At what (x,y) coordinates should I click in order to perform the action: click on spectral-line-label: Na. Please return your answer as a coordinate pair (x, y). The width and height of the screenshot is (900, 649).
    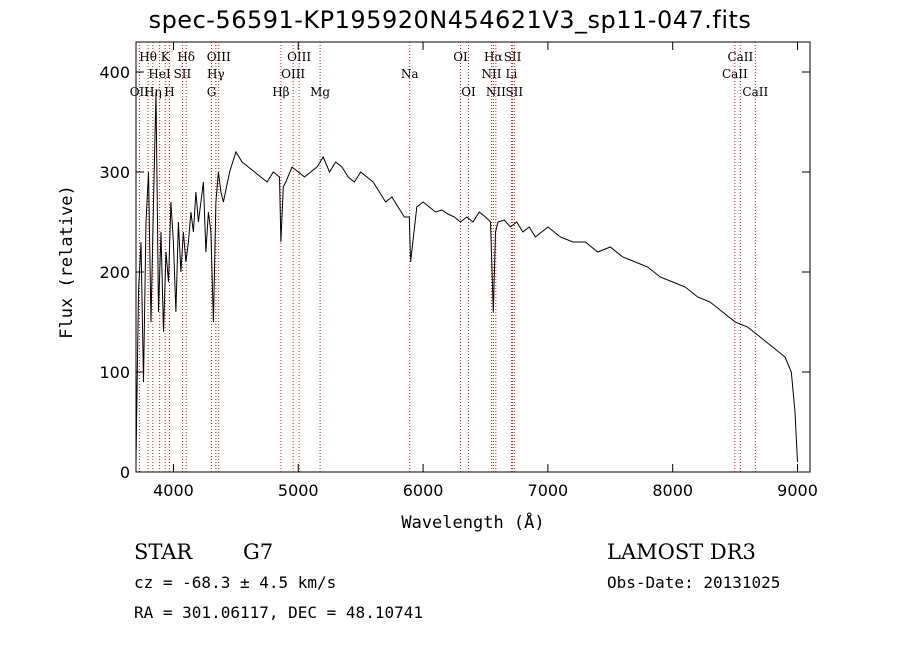
    Looking at the image, I should click on (410, 74).